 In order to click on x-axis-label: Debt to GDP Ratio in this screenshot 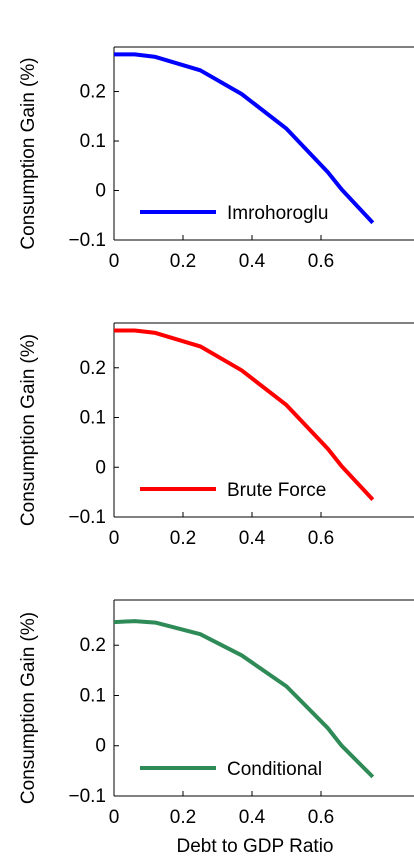, I will do `click(254, 846)`.